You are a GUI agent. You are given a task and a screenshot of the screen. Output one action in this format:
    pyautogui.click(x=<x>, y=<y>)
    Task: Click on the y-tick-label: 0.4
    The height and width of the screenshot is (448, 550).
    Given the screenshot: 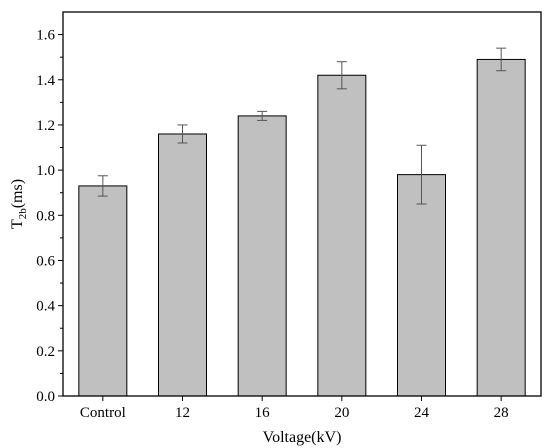 What is the action you would take?
    pyautogui.click(x=45, y=307)
    